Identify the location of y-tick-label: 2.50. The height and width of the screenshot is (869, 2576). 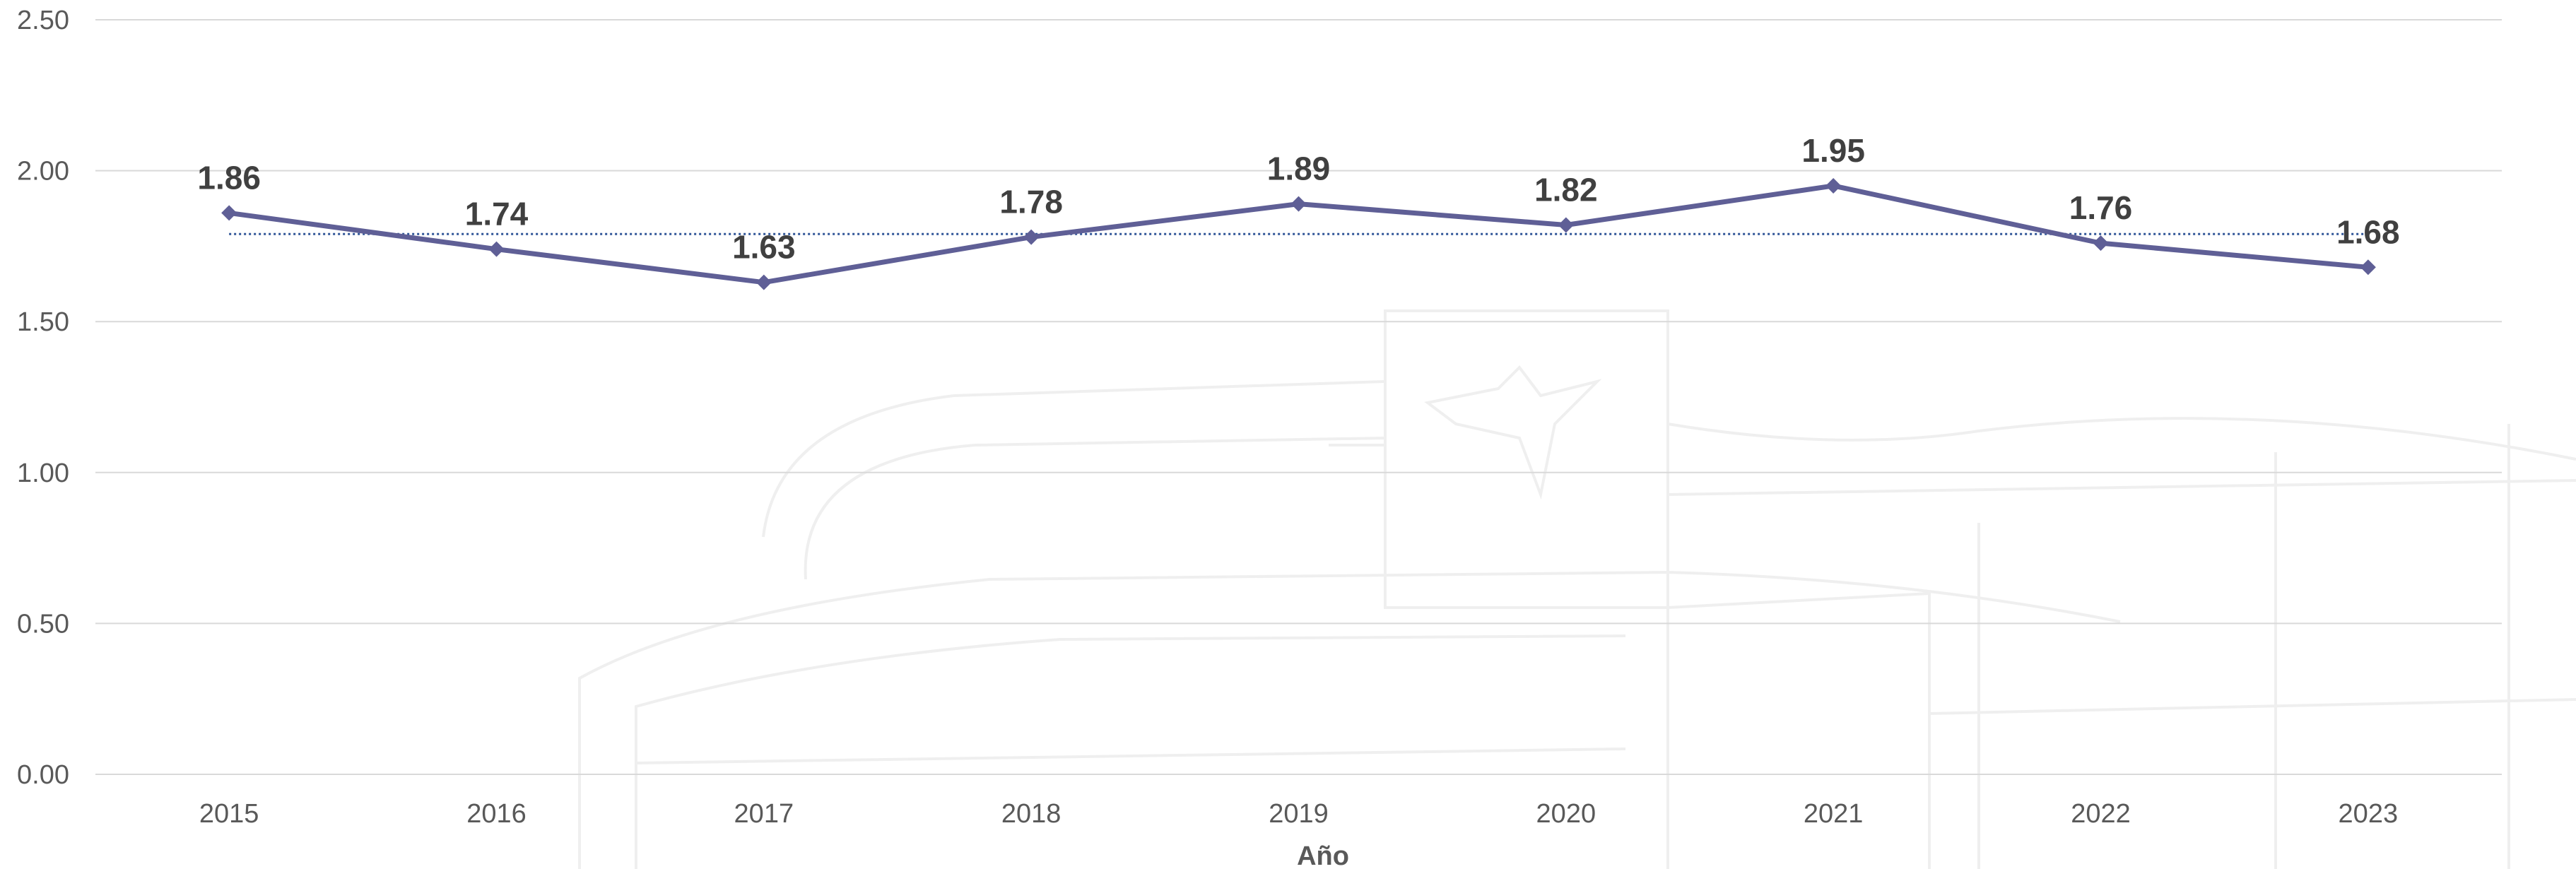
(43, 20).